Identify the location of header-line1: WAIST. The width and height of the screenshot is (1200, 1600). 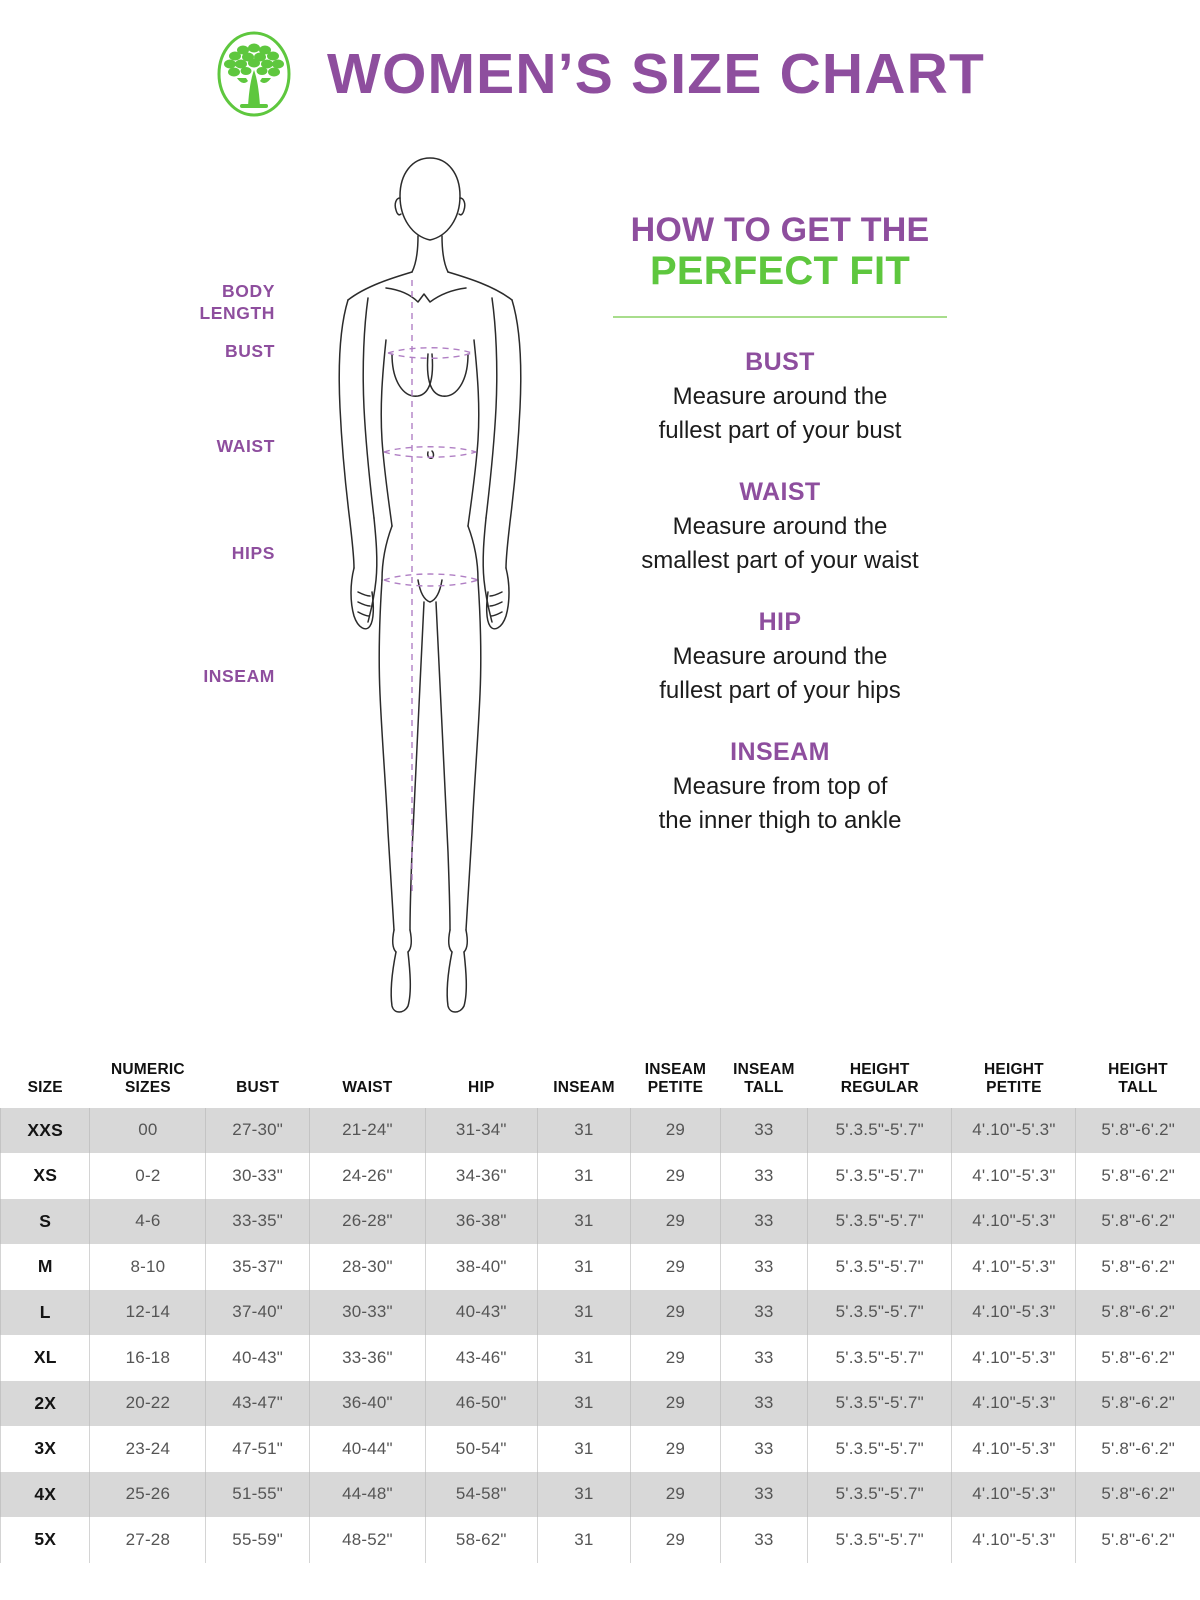
(367, 1088).